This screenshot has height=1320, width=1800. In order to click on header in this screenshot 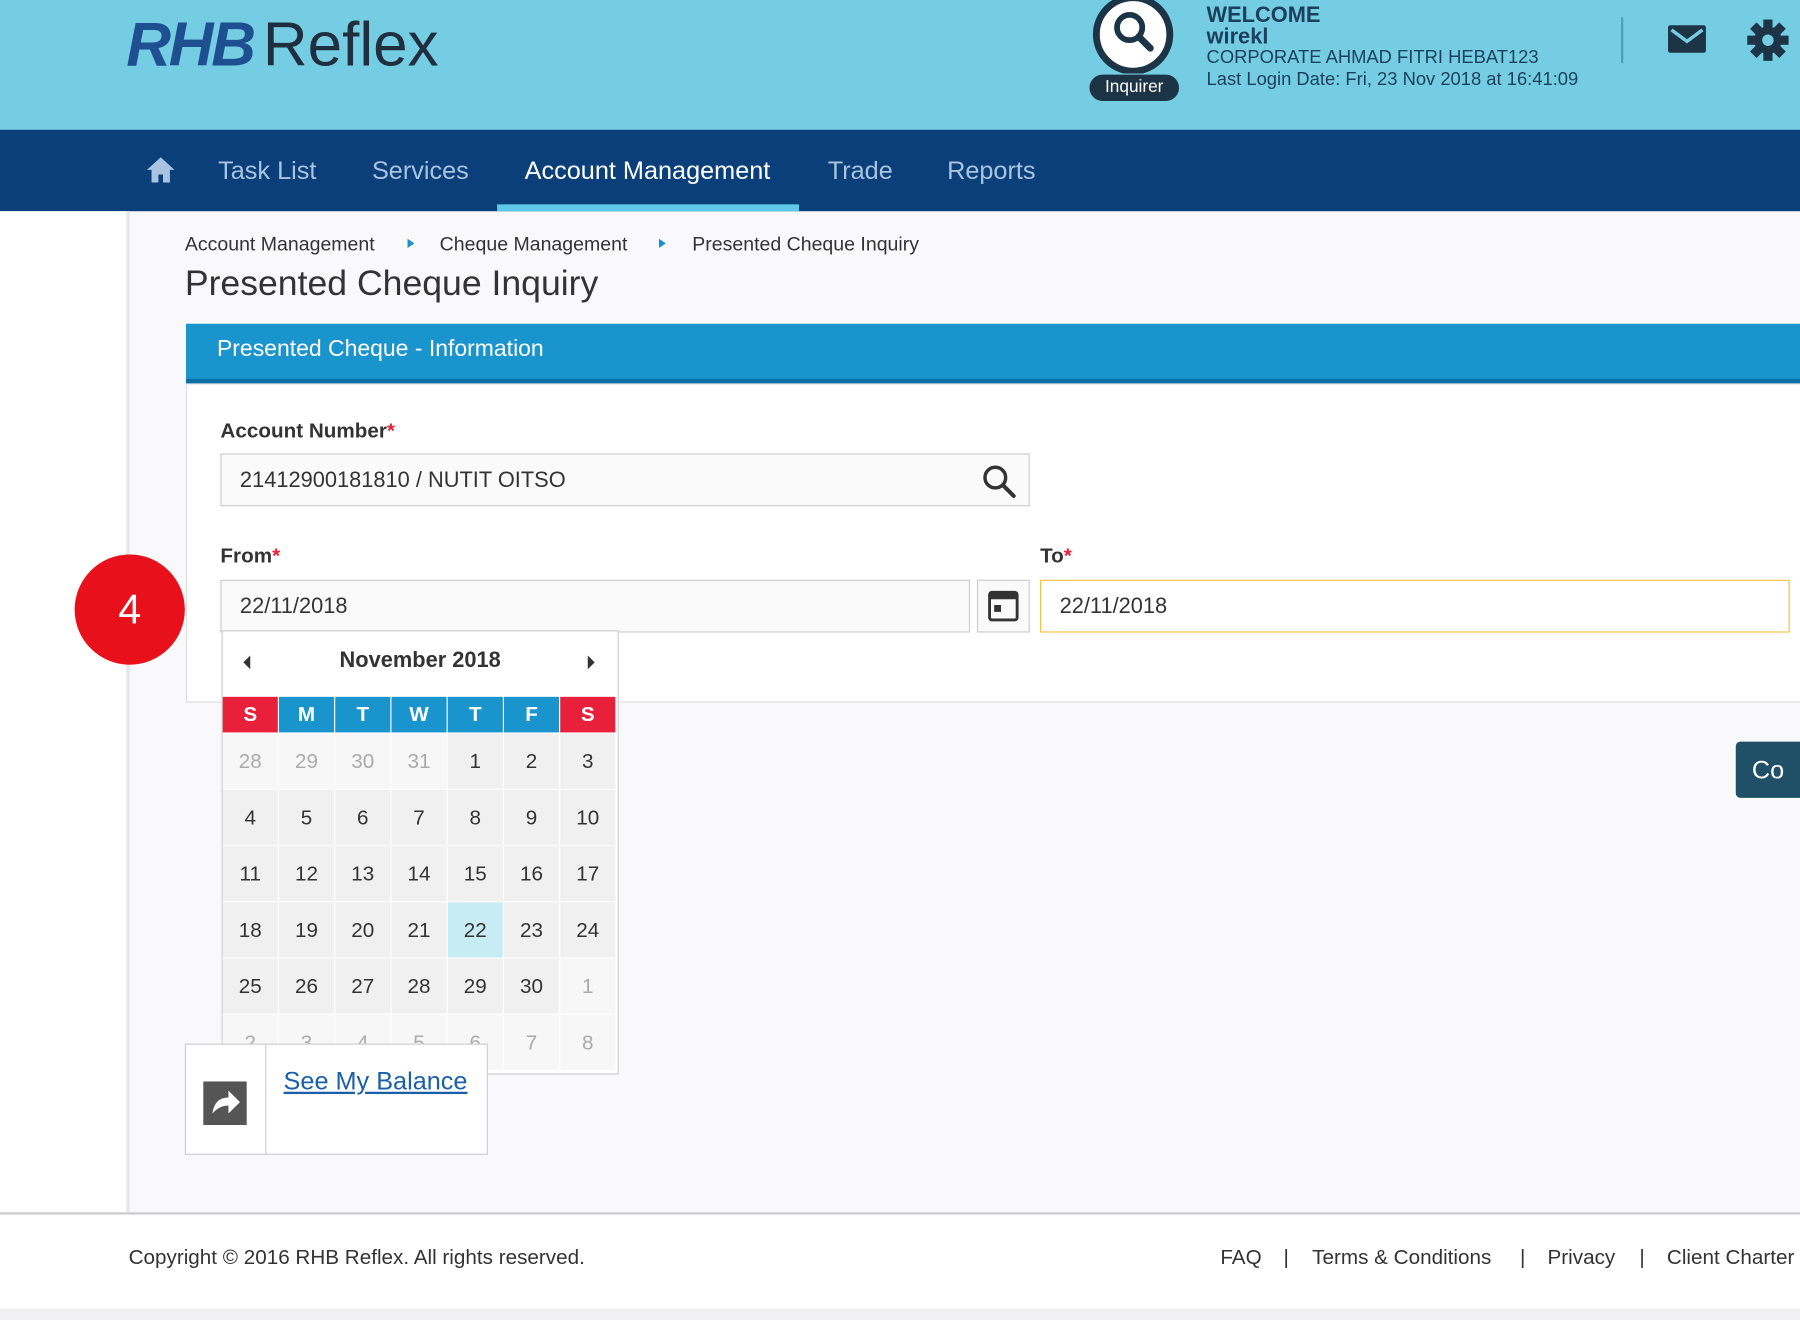, I will do `click(900, 65)`.